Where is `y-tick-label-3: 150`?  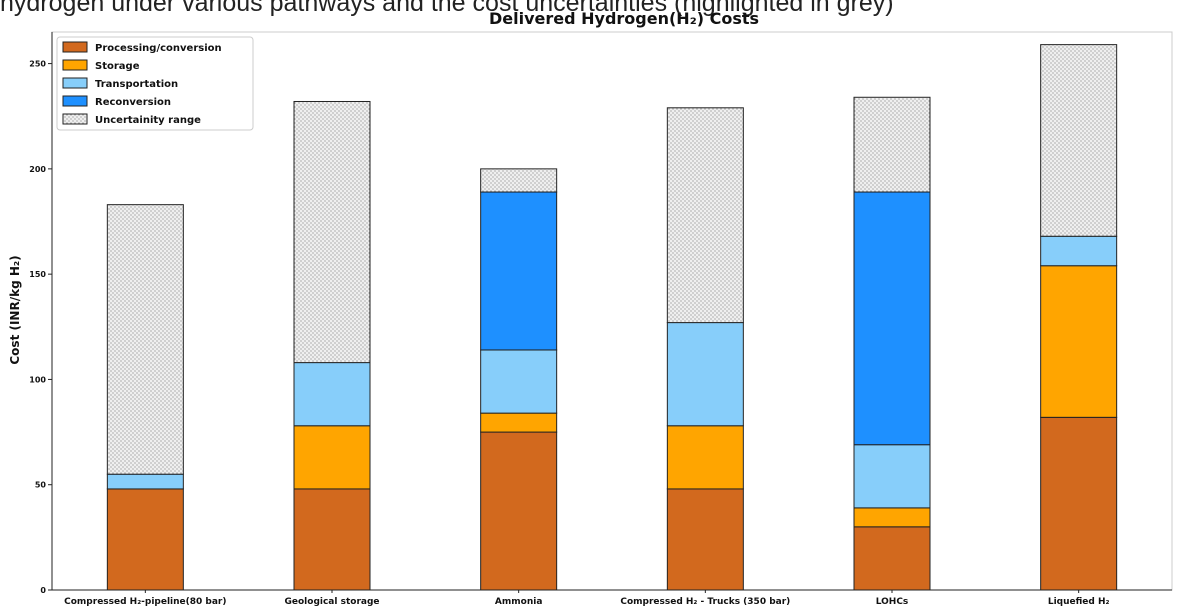 y-tick-label-3: 150 is located at coordinates (37, 274).